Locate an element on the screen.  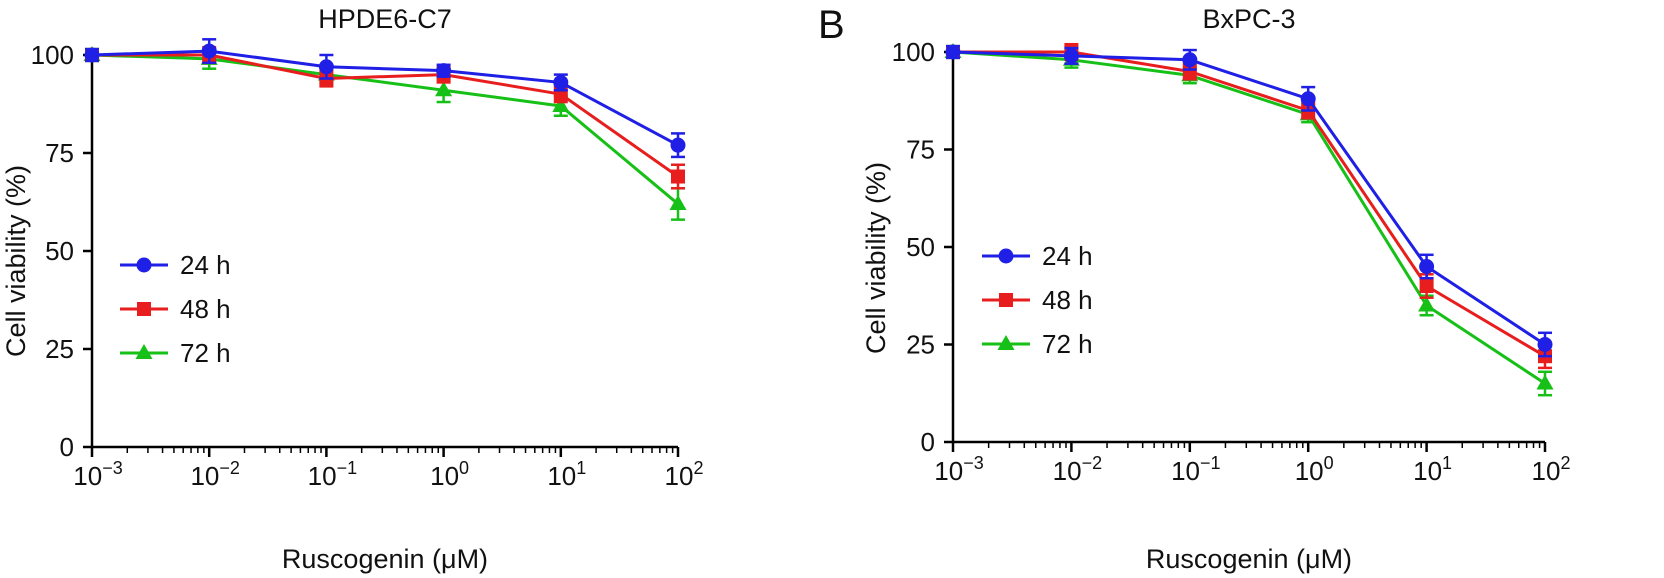
chart-title: BxPC-3 is located at coordinates (1248, 19).